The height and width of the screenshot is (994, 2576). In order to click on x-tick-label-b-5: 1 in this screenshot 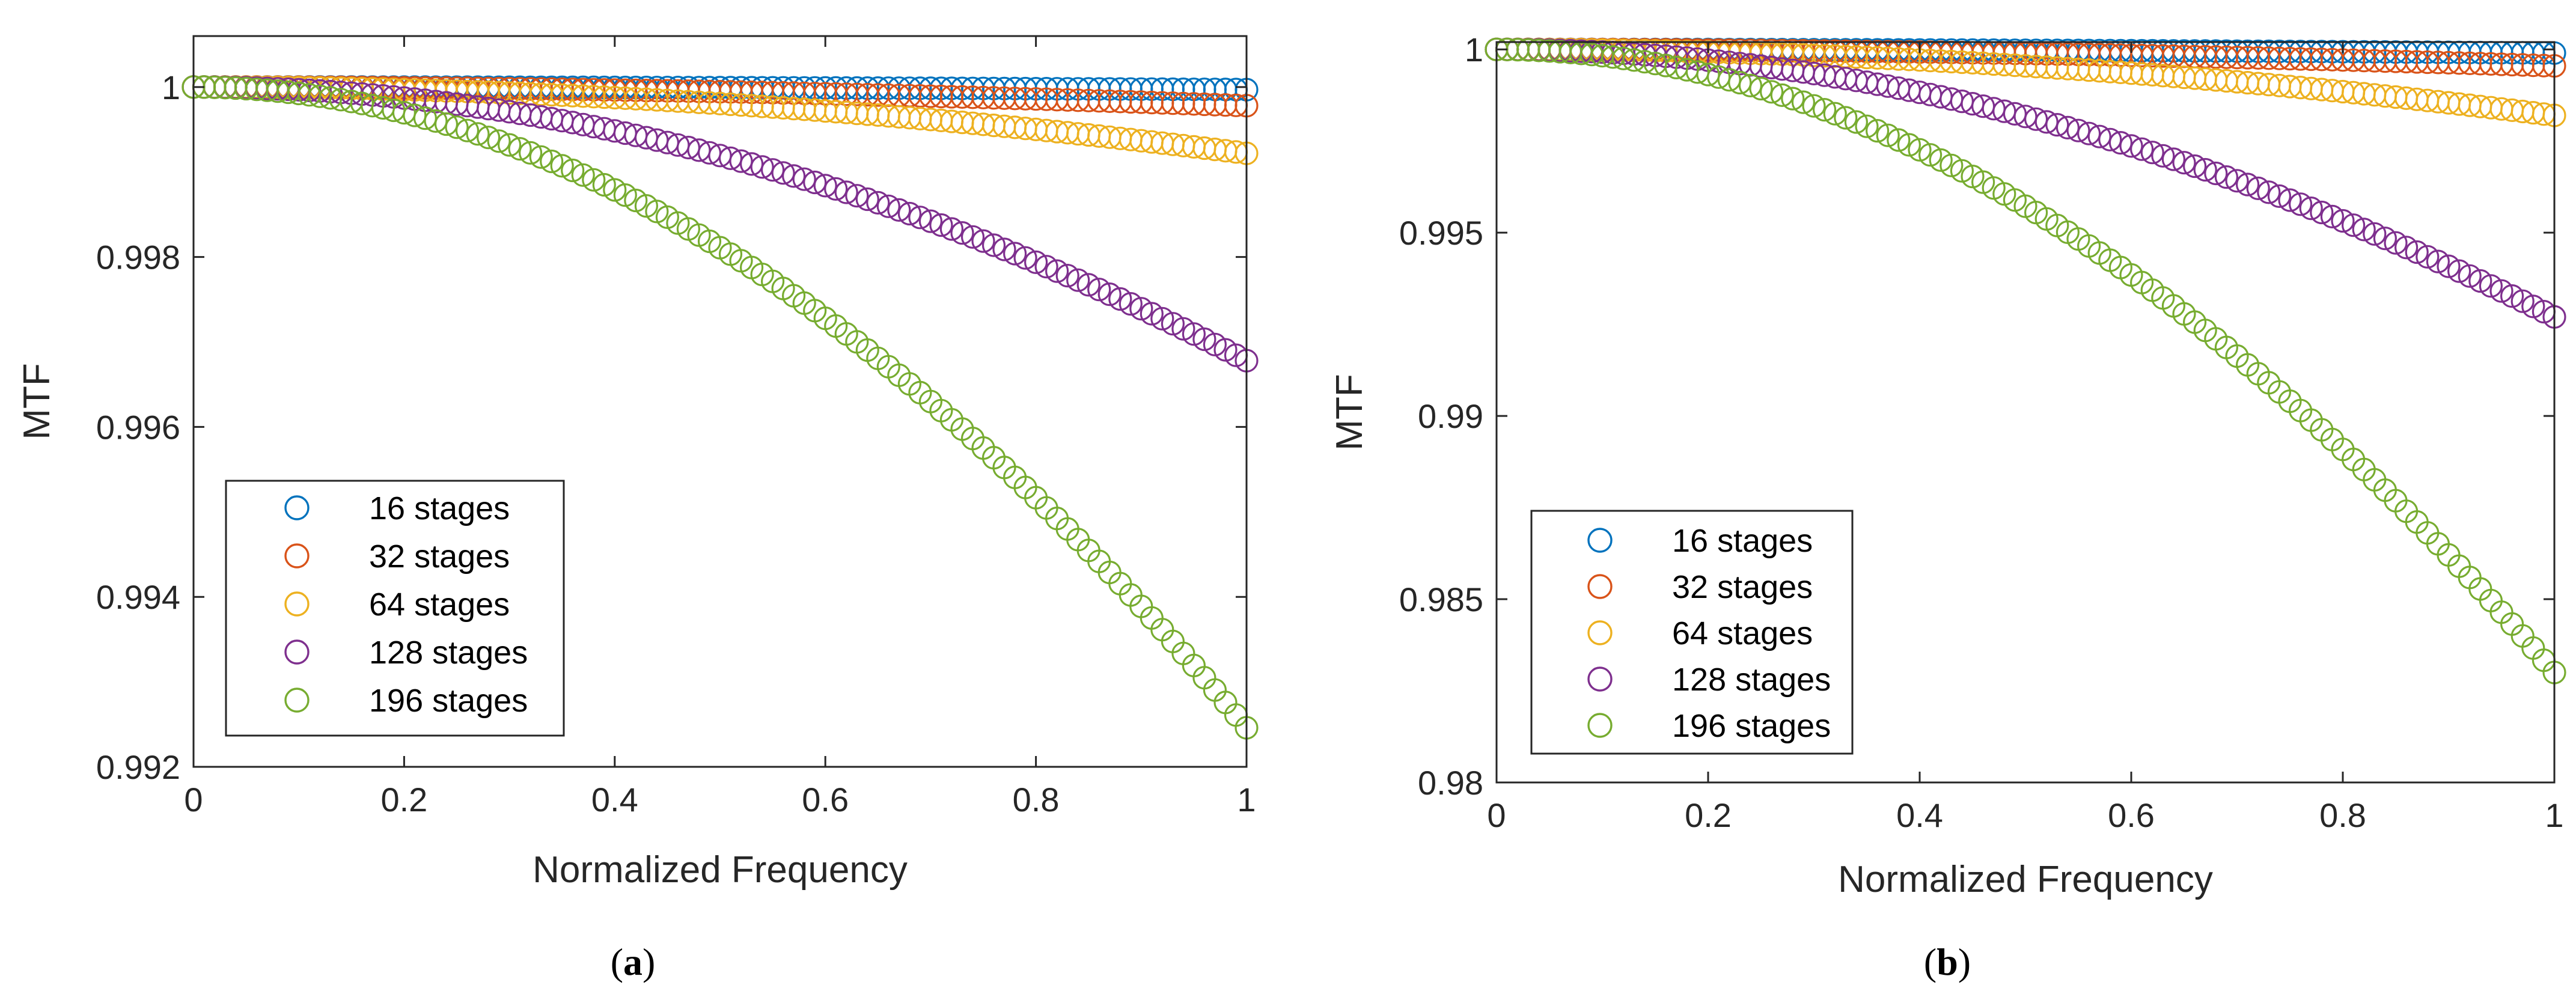, I will do `click(2554, 815)`.